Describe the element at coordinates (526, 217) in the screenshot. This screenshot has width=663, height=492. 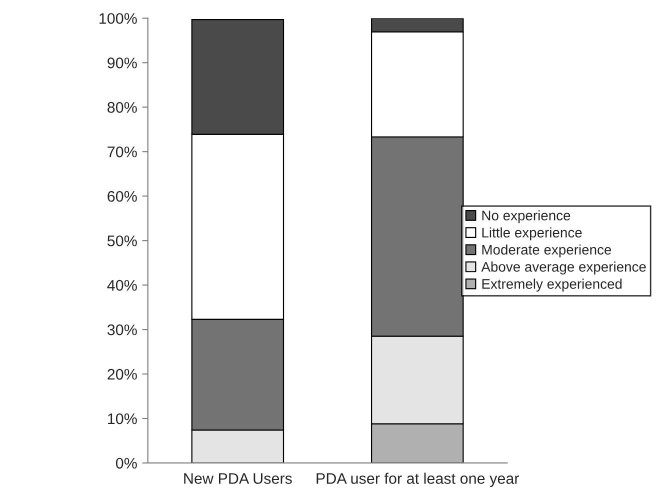
I see `legend-label: No experience` at that location.